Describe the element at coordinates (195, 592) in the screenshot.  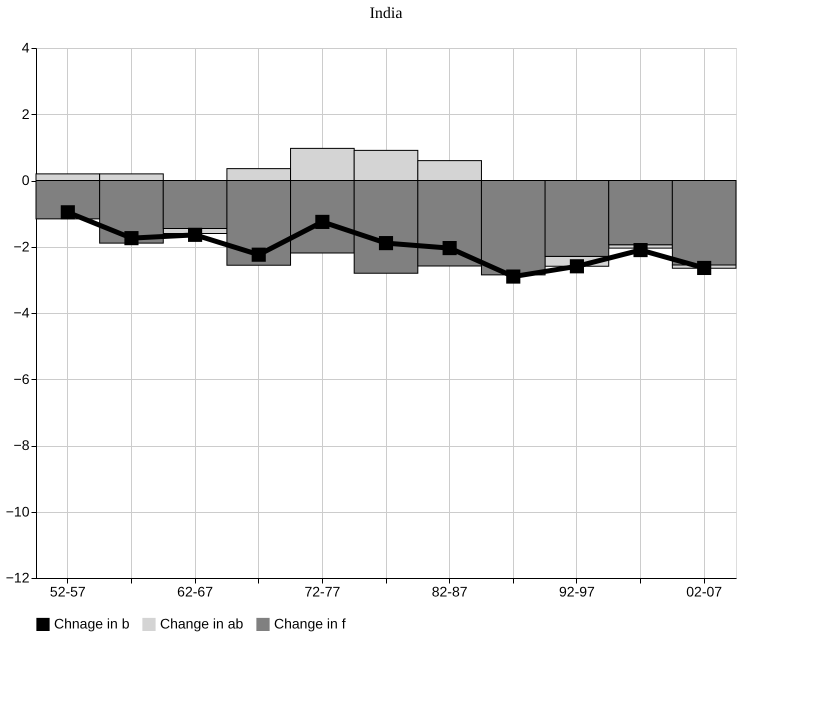
I see `x-tick-label: 62-67` at that location.